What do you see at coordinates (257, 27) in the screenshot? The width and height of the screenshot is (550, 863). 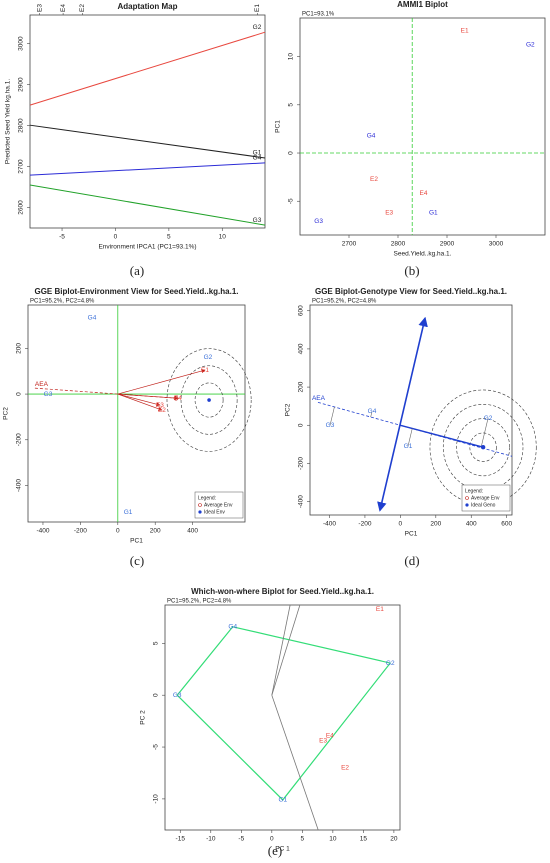 I see `series-label: G2` at bounding box center [257, 27].